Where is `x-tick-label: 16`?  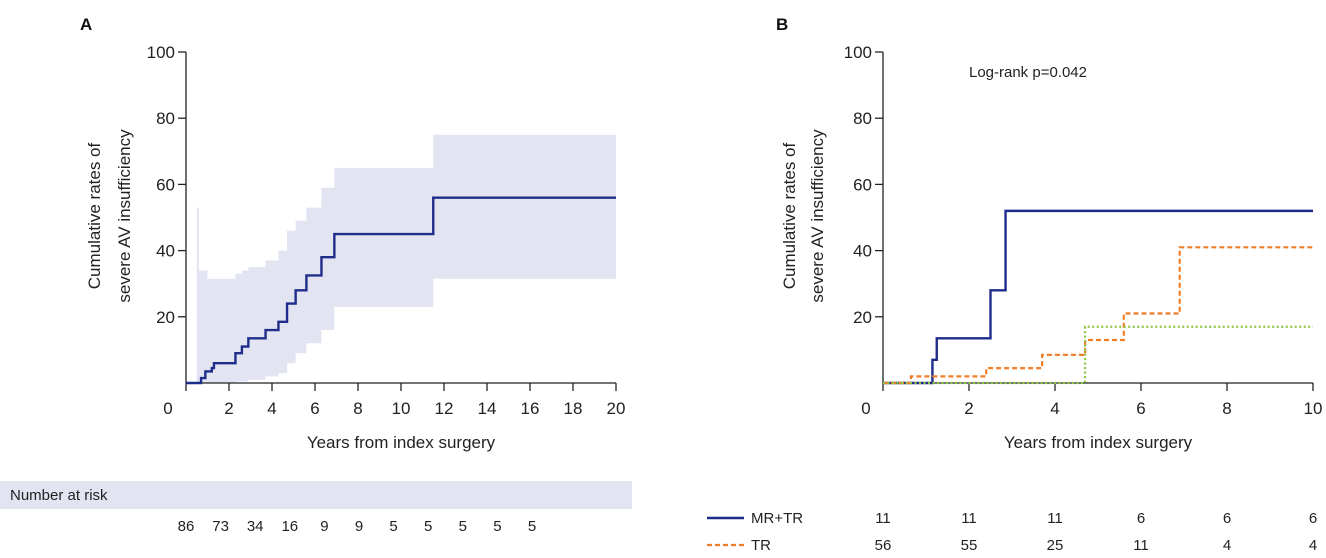 x-tick-label: 16 is located at coordinates (530, 408).